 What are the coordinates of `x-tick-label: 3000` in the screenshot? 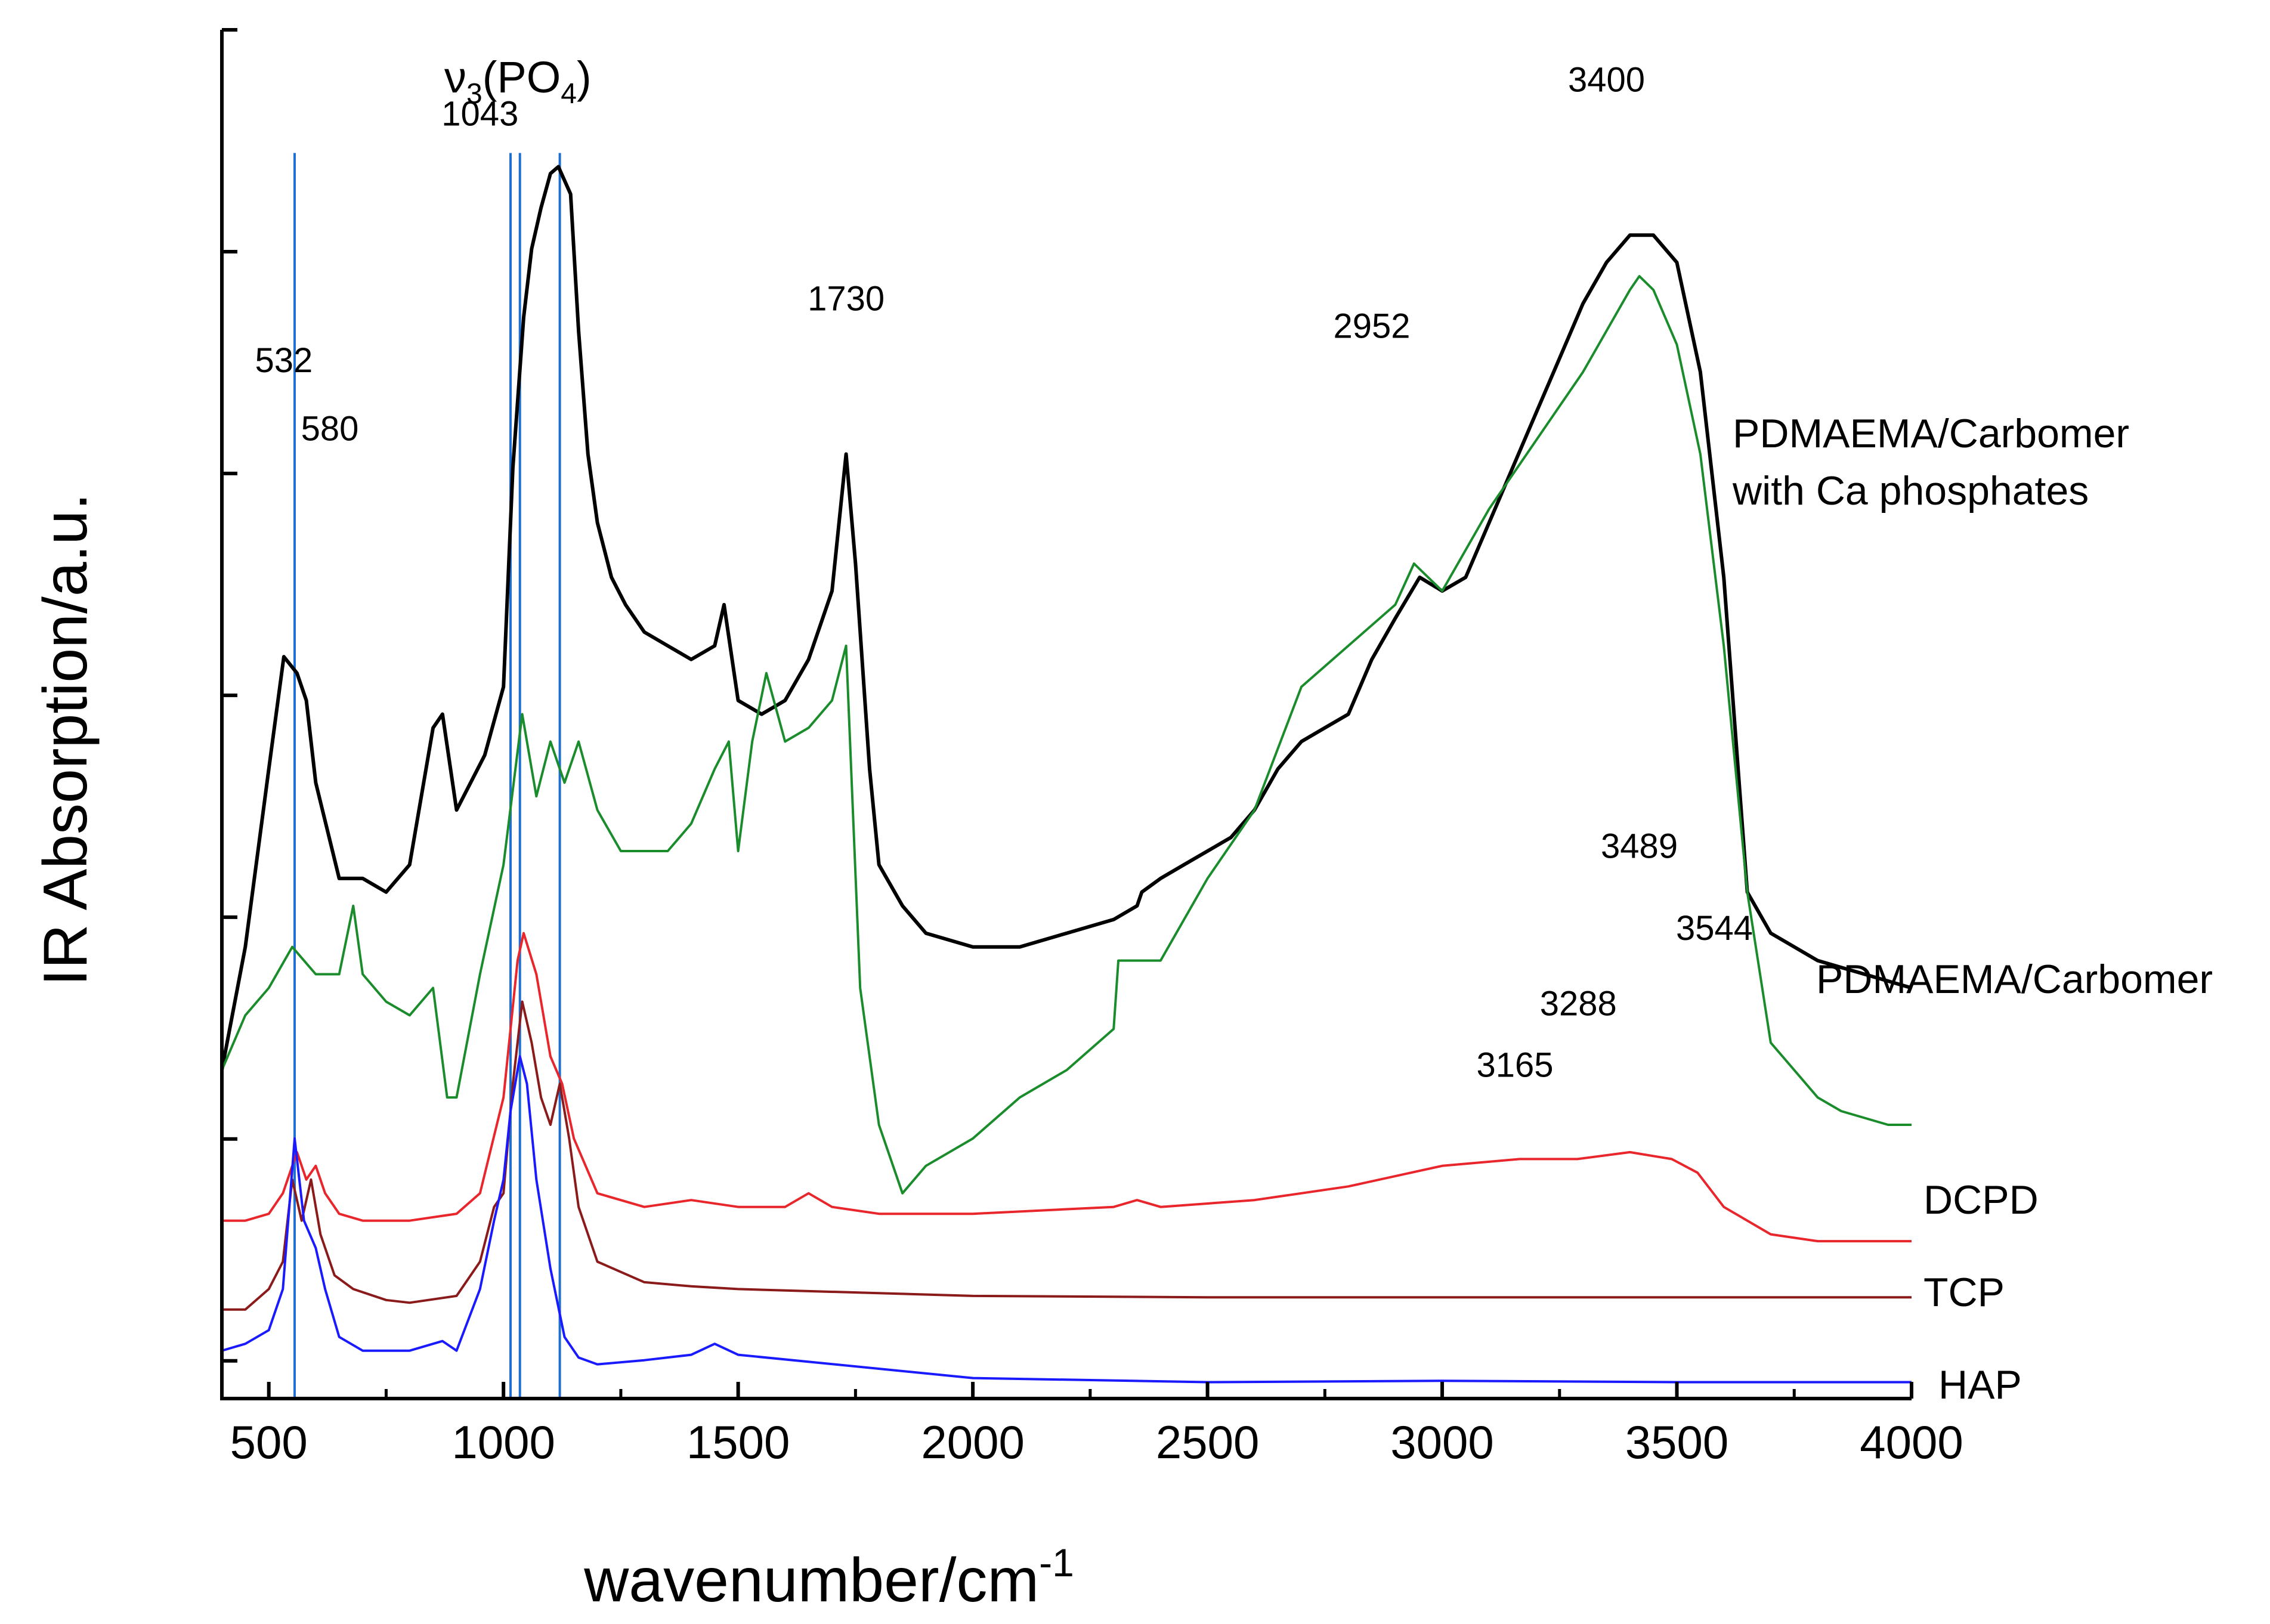 It's located at (1442, 1442).